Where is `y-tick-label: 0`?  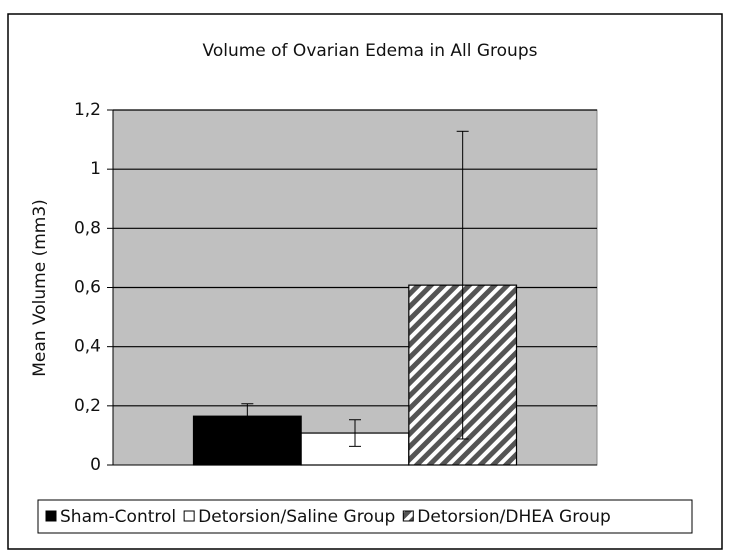
y-tick-label: 0 is located at coordinates (95, 465).